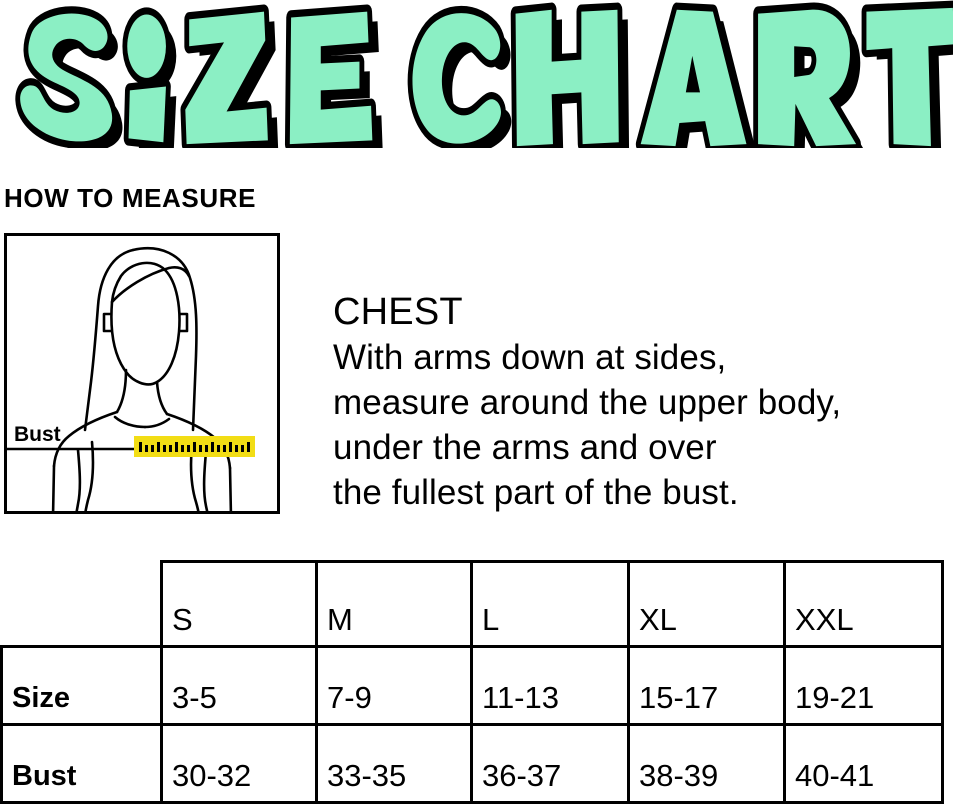 The image size is (953, 804). What do you see at coordinates (130, 198) in the screenshot?
I see `how-to-measure-heading: HOW TO MEASURE` at bounding box center [130, 198].